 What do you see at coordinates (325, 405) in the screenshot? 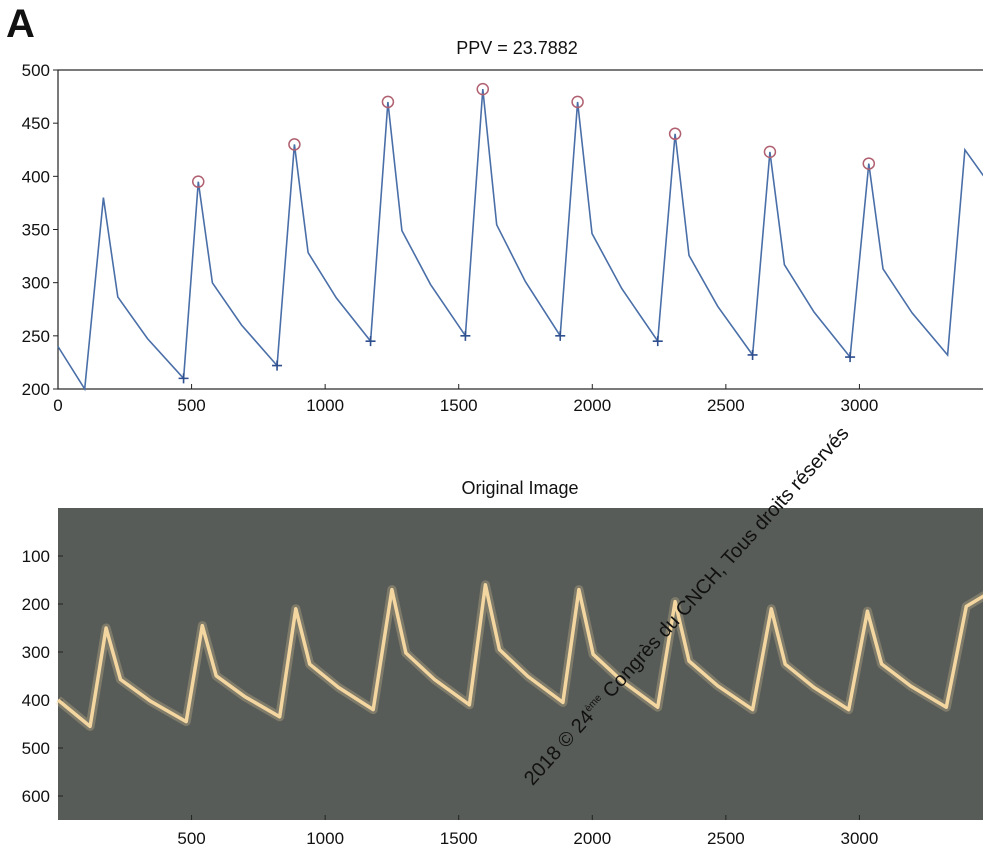
I see `ppv-x-tick-label: 1000` at bounding box center [325, 405].